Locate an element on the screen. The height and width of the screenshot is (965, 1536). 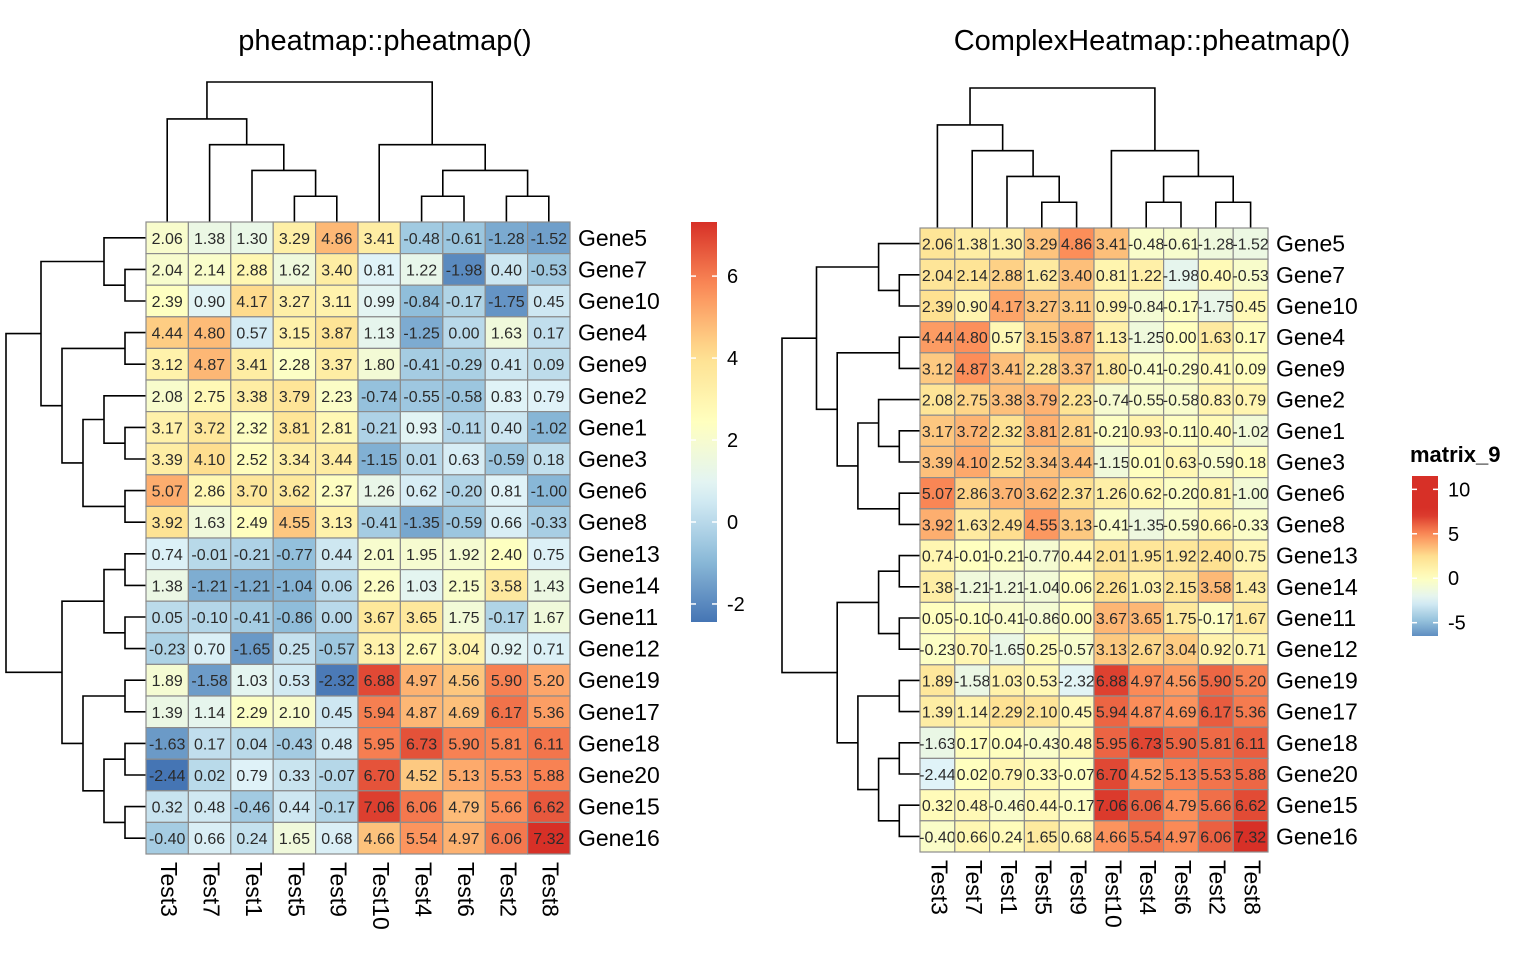
column-label: Test7 is located at coordinates (212, 889).